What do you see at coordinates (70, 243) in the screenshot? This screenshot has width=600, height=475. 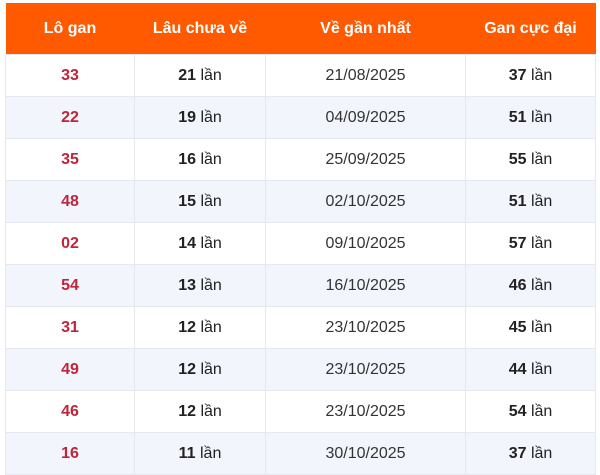 I see `lo-number: 02` at bounding box center [70, 243].